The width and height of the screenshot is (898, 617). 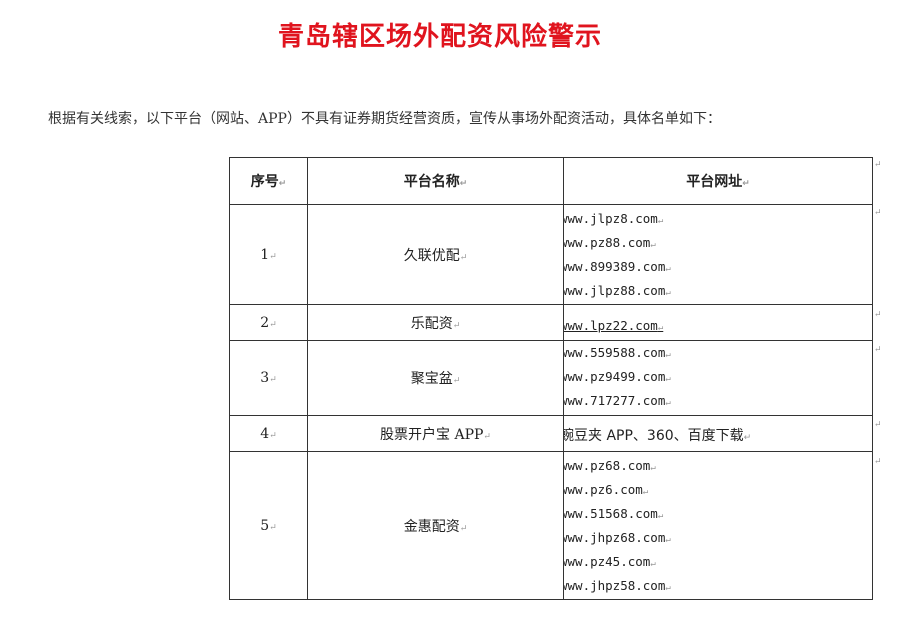 I want to click on cell-name: 金惠配资, so click(x=435, y=525).